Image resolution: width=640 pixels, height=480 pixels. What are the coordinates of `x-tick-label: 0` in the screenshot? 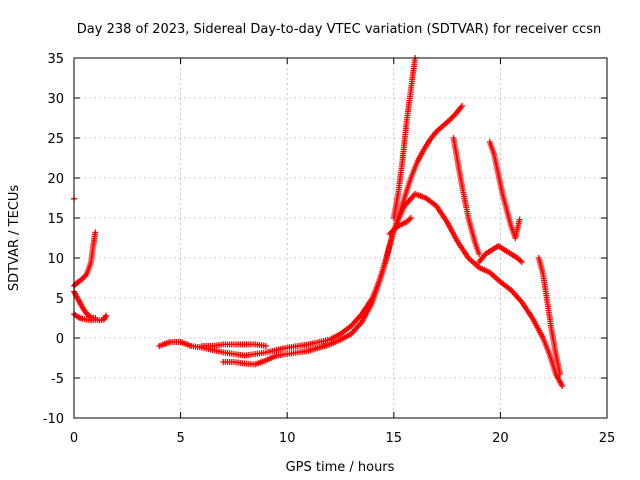 It's located at (74, 438).